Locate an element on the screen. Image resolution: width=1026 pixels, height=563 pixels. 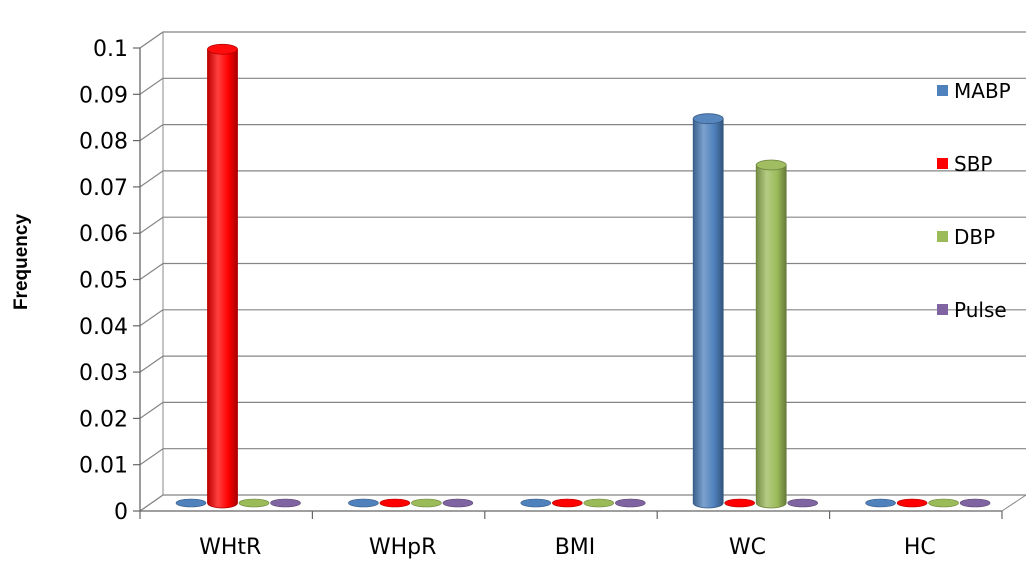
legend-item: SBP is located at coordinates (964, 164).